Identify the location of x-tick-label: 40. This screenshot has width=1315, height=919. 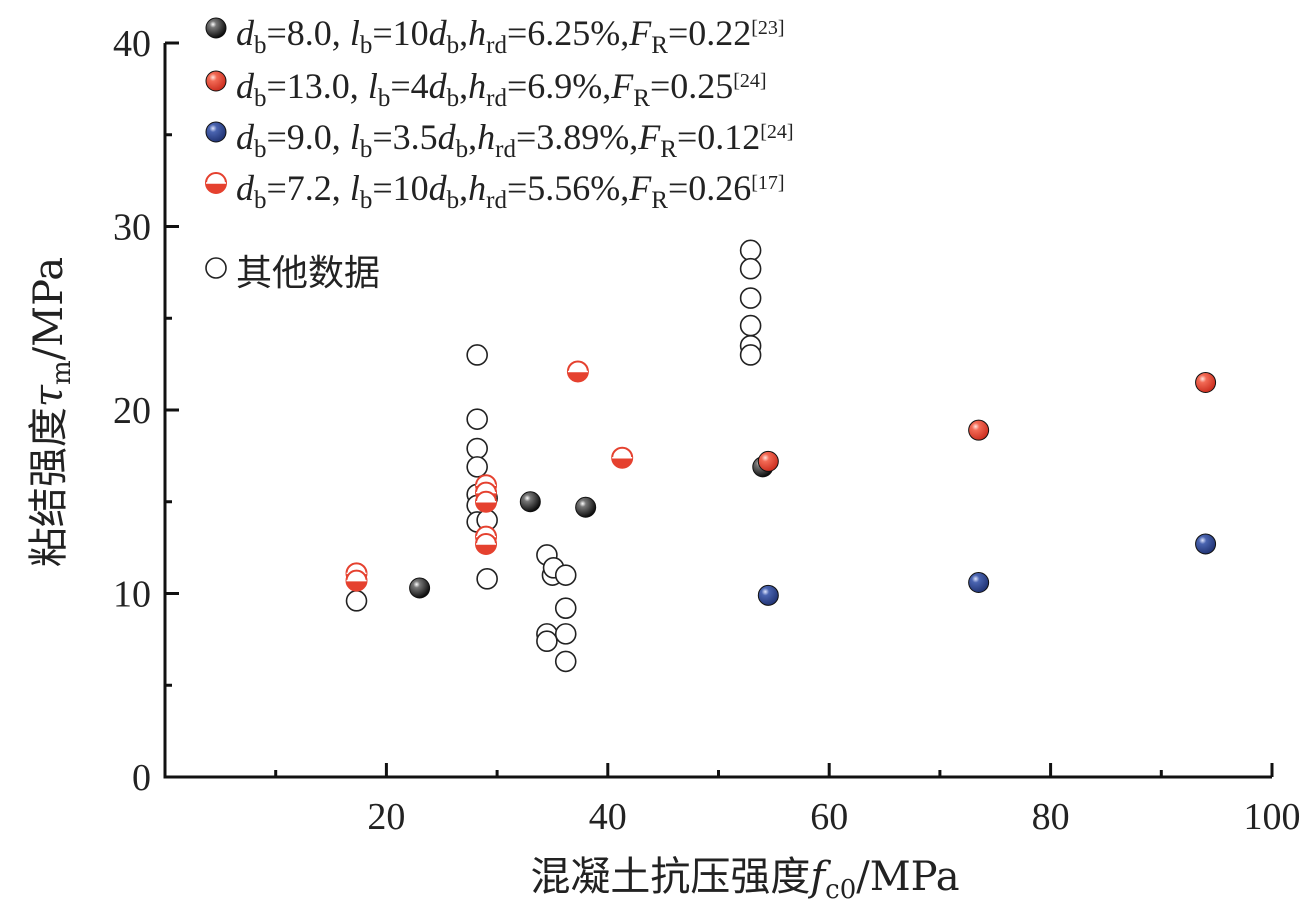
(608, 817).